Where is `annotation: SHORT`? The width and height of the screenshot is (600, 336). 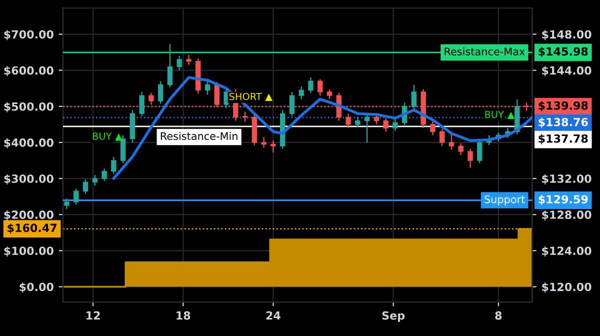 annotation: SHORT is located at coordinates (245, 96).